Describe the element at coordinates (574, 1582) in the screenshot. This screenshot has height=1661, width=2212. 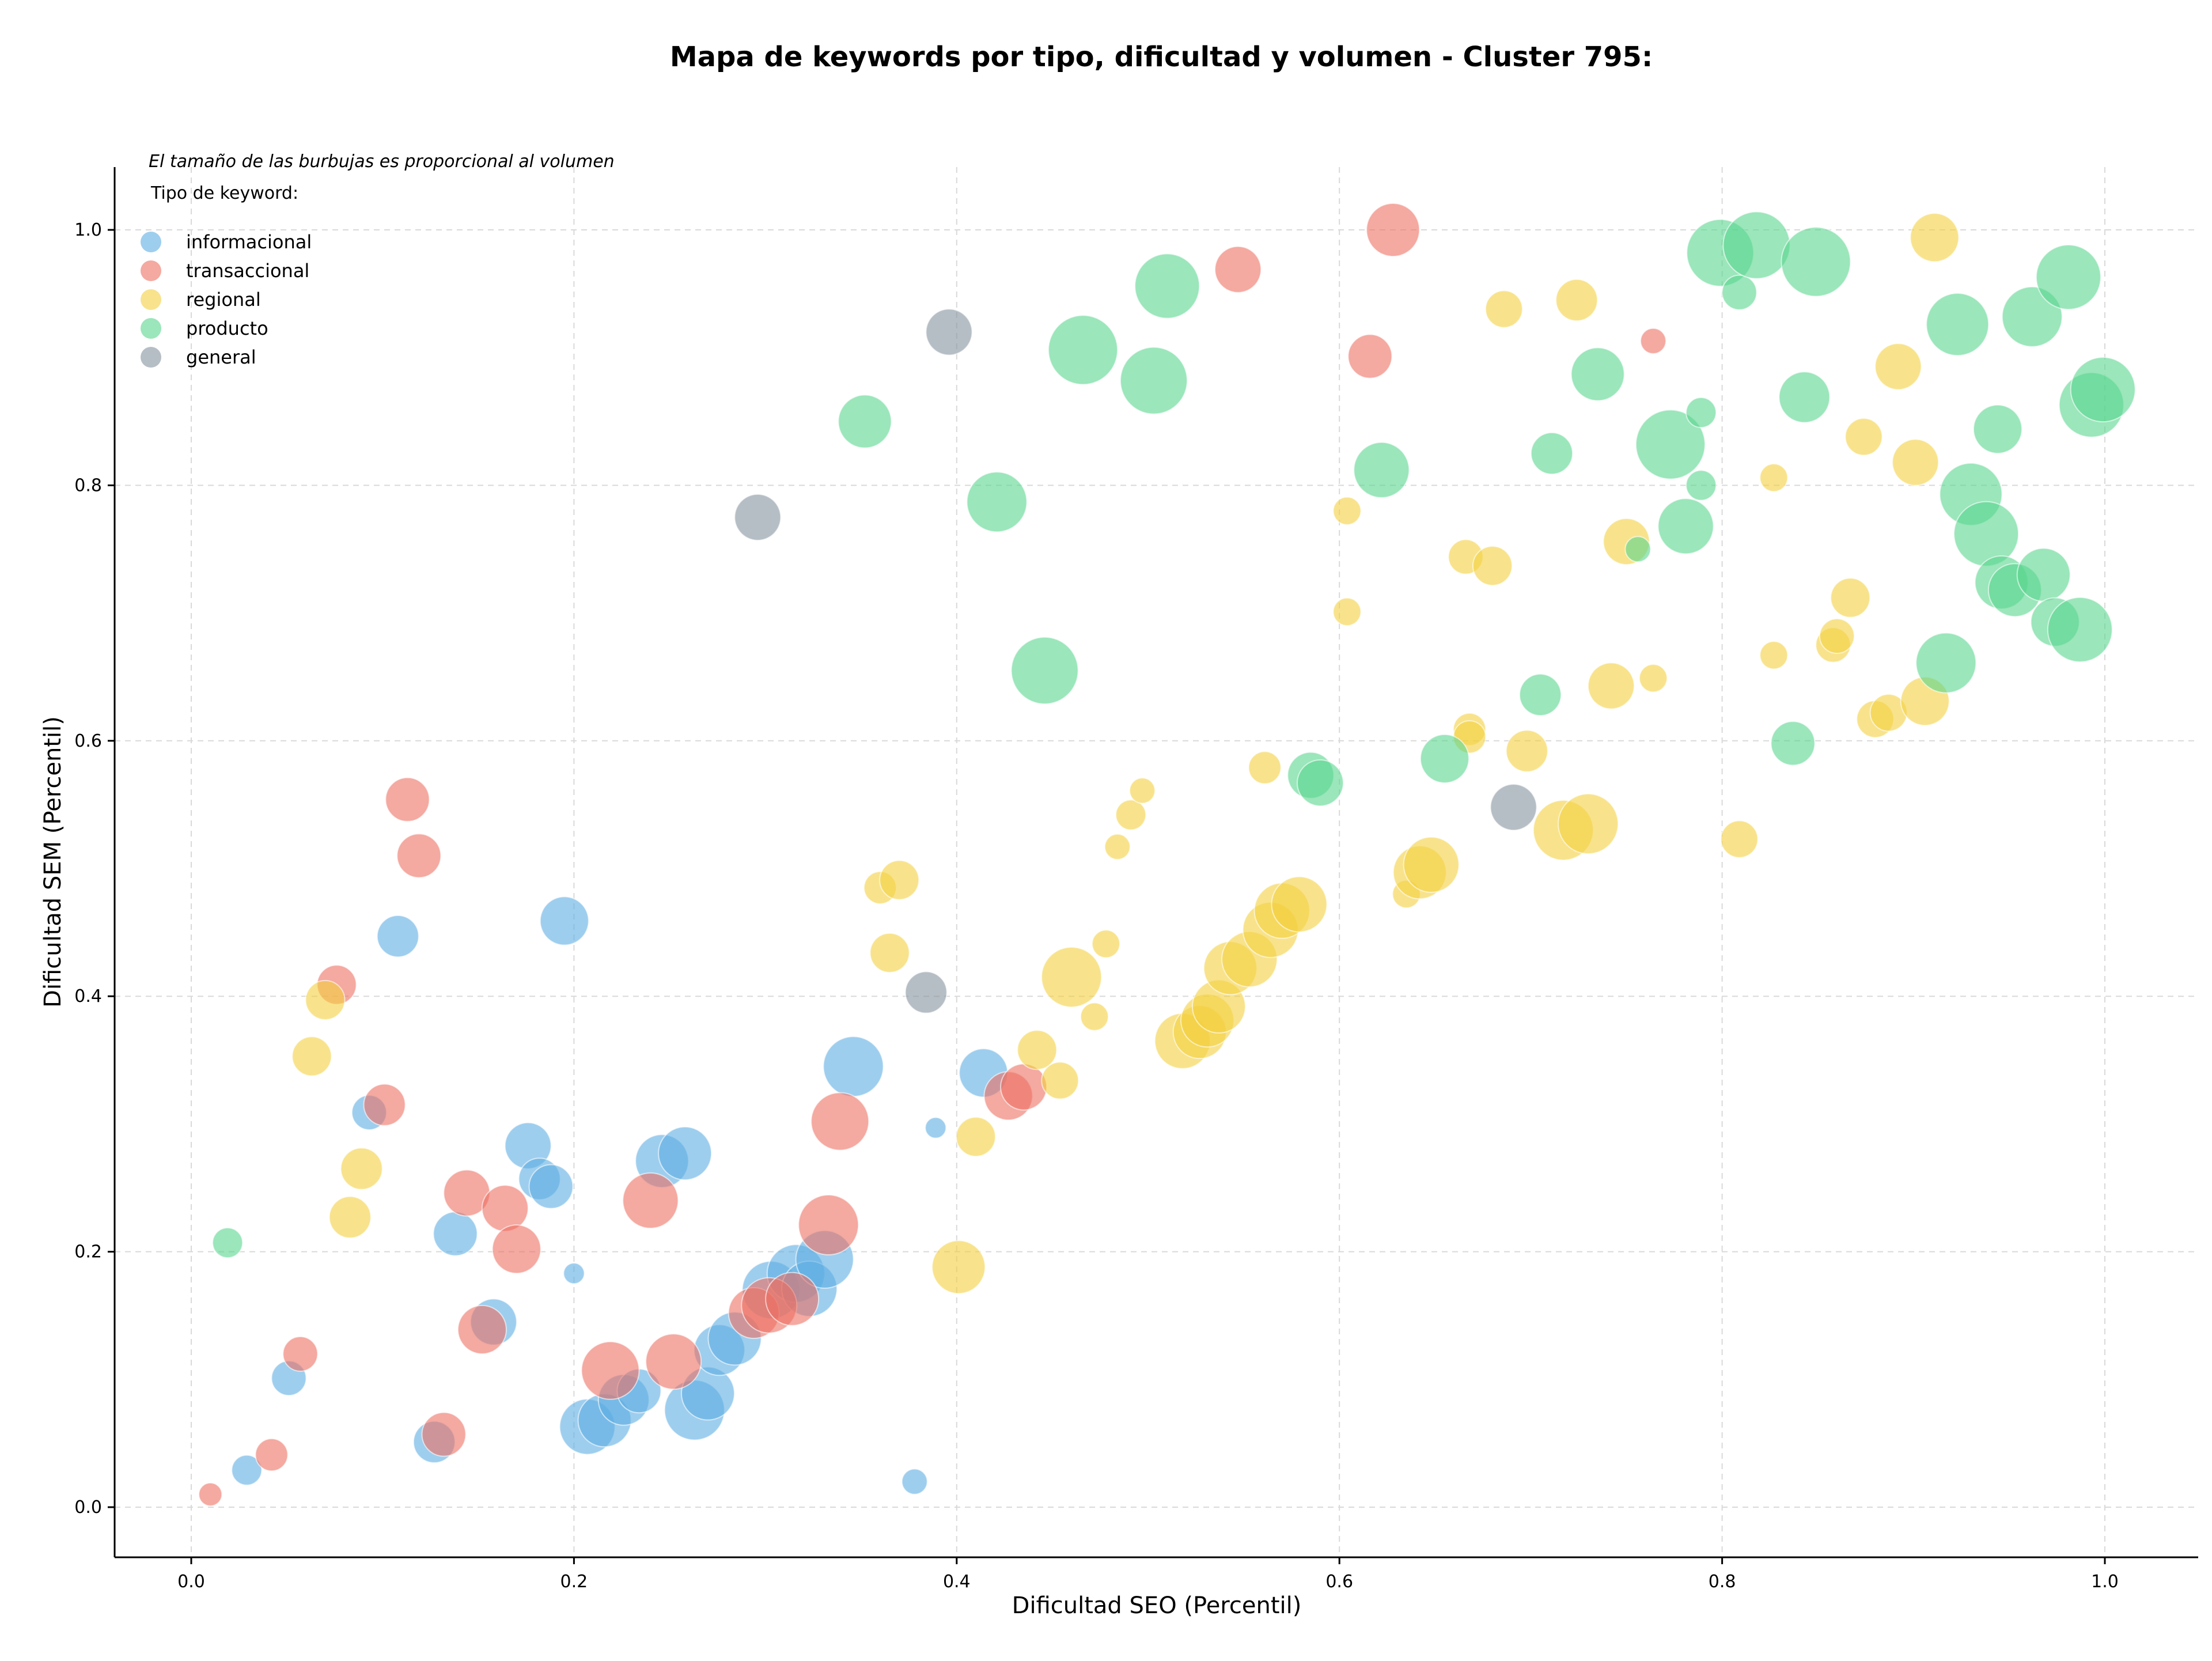
I see `x-tick-label: 0.2` at that location.